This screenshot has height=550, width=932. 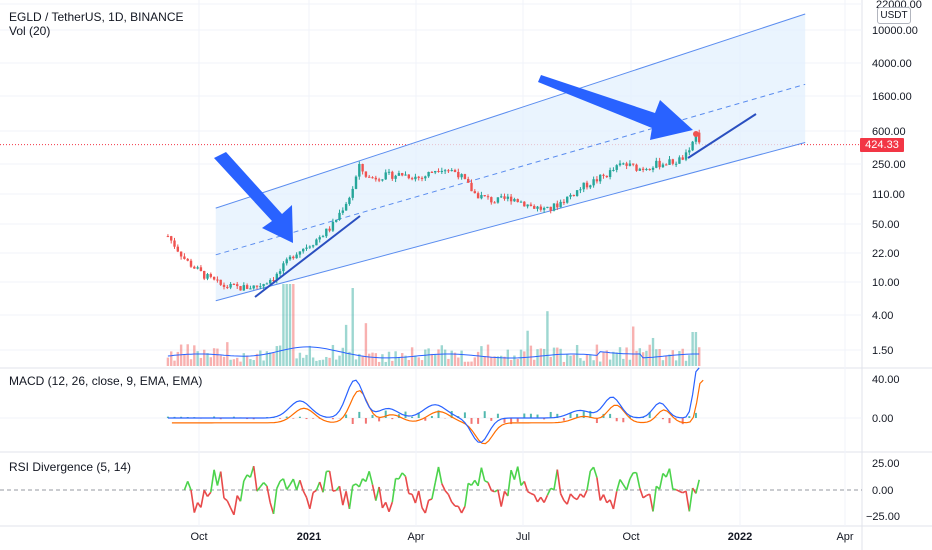 I want to click on currency-button: USDT, so click(x=894, y=15).